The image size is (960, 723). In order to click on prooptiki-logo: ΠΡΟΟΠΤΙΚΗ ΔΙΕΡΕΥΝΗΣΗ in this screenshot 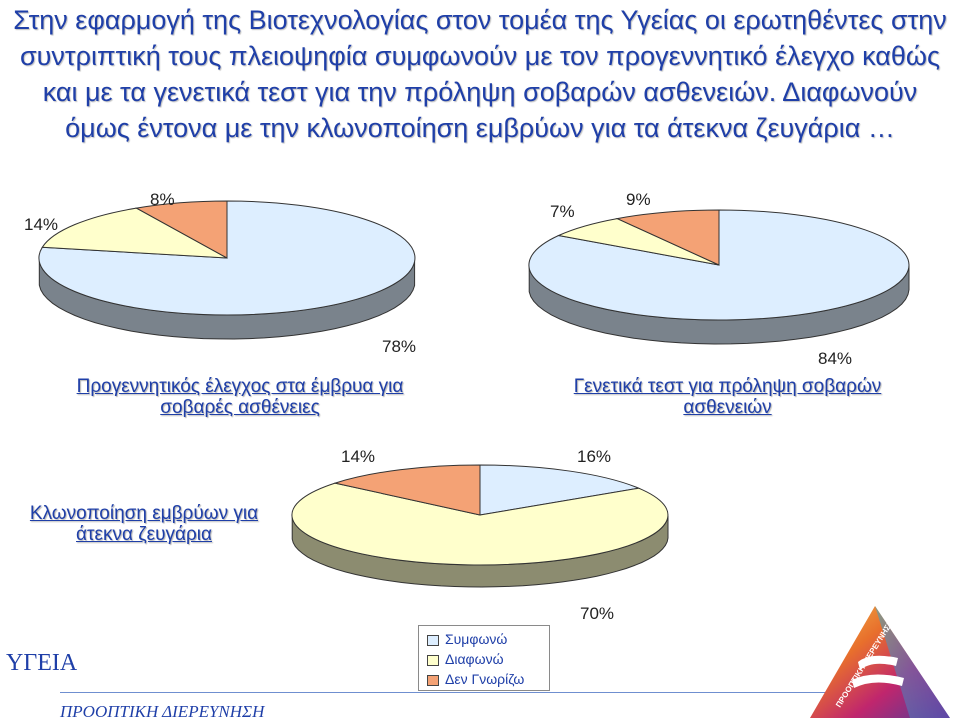, I will do `click(880, 662)`.